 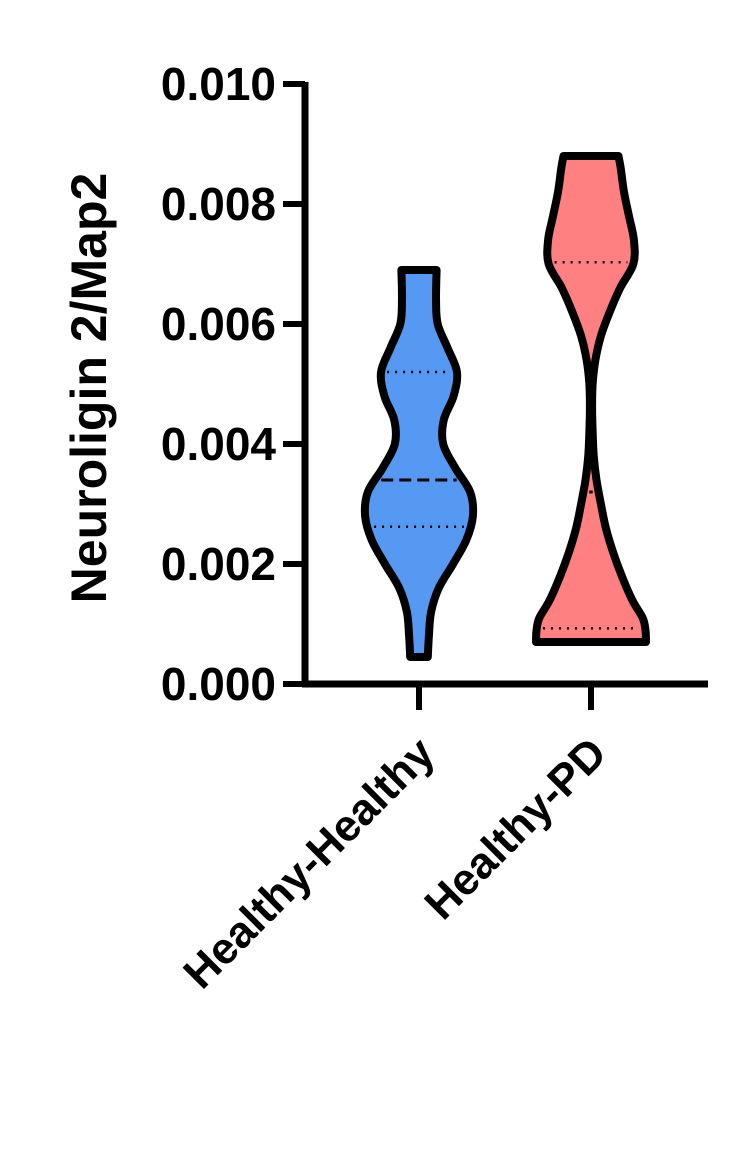 I want to click on y-tick-label: 0.004, so click(x=219, y=444).